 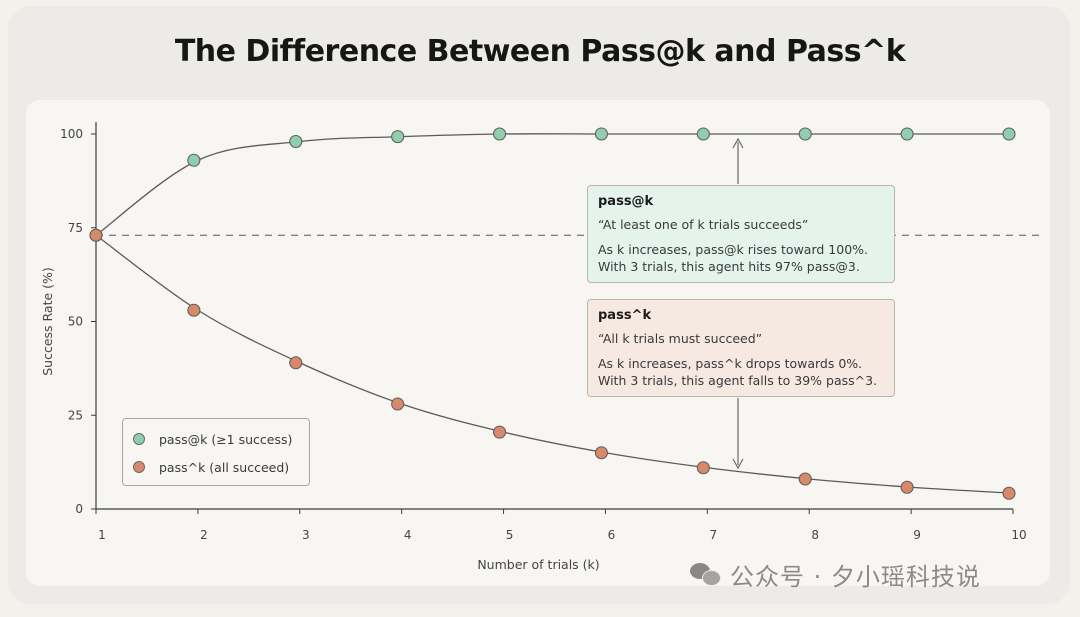 I want to click on annotation-heading: pass^k, so click(x=625, y=315).